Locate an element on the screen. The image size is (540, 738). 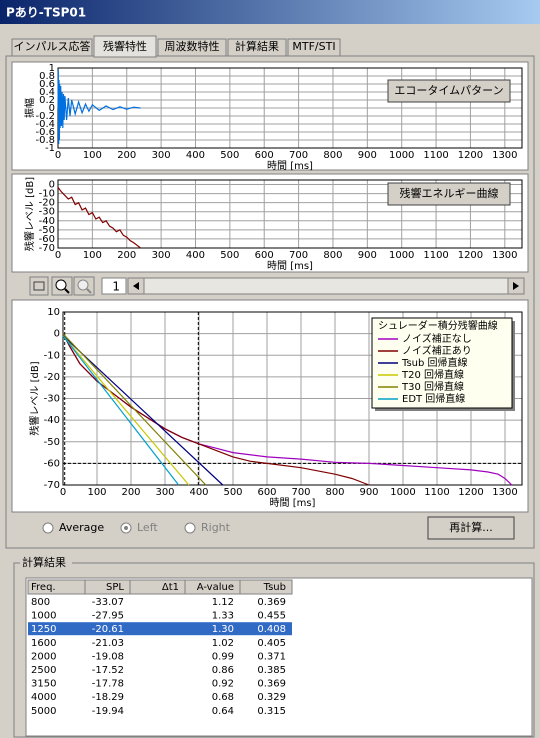
legend-label: ノイズ補正なし is located at coordinates (437, 338).